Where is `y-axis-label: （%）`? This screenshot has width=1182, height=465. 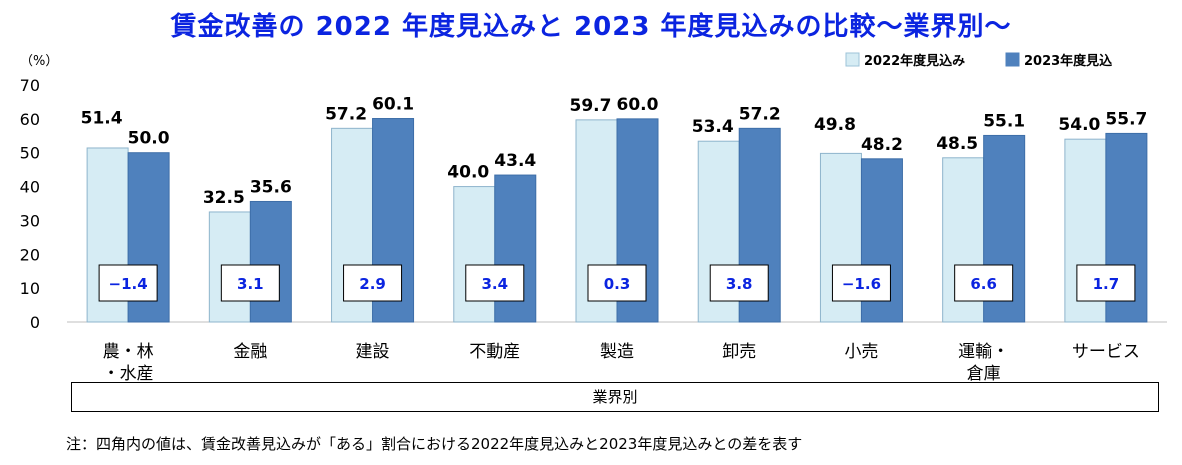 y-axis-label: （%） is located at coordinates (39, 61).